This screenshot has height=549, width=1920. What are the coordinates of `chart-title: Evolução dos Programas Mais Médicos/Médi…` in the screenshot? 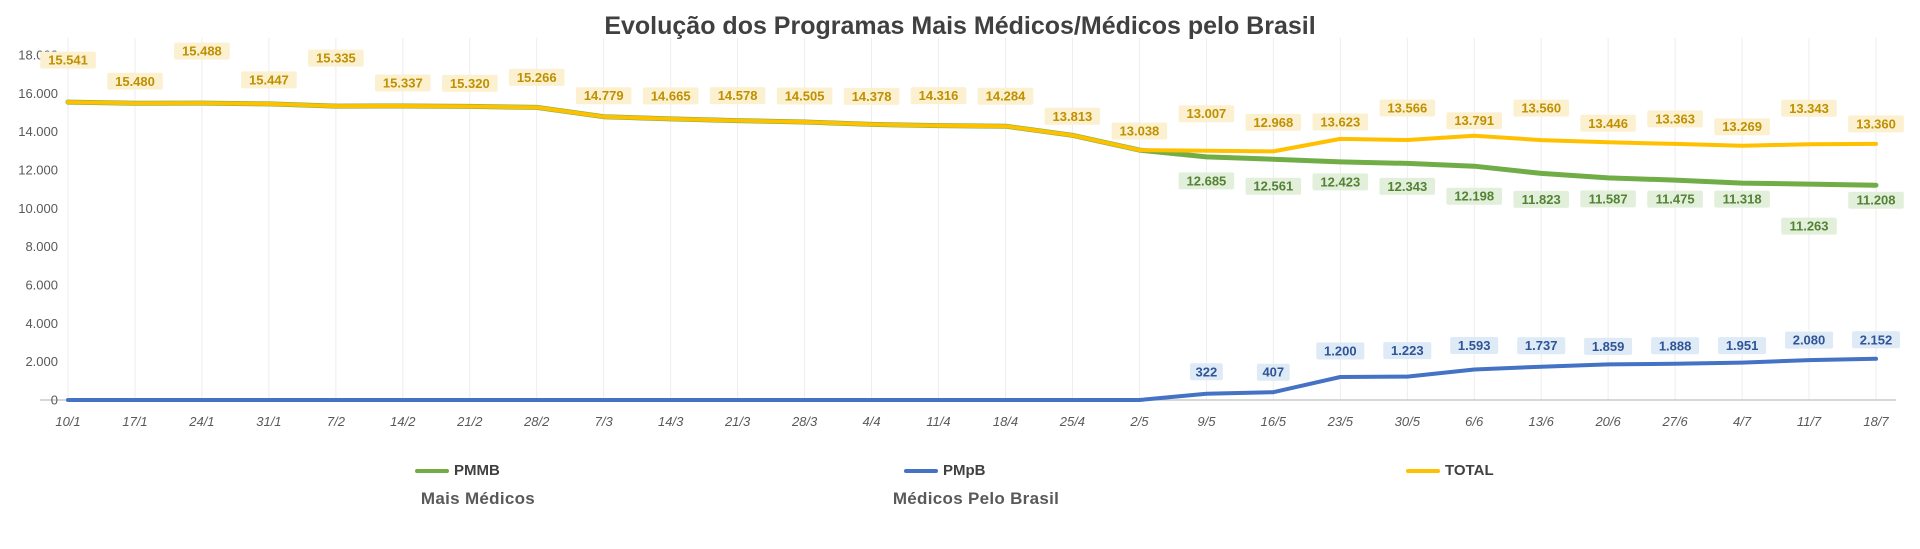 It's located at (960, 26).